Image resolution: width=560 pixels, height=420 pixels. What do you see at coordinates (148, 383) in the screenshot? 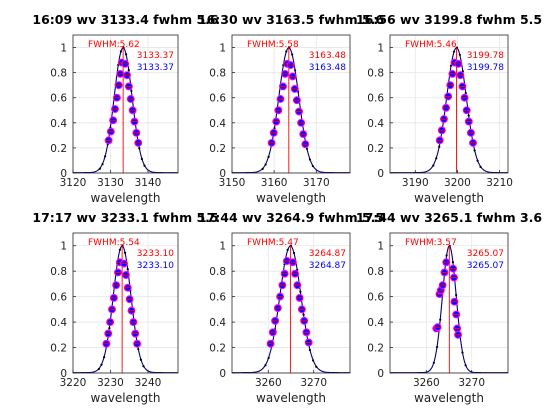
I see `x-tick-label-2: 3240` at bounding box center [148, 383].